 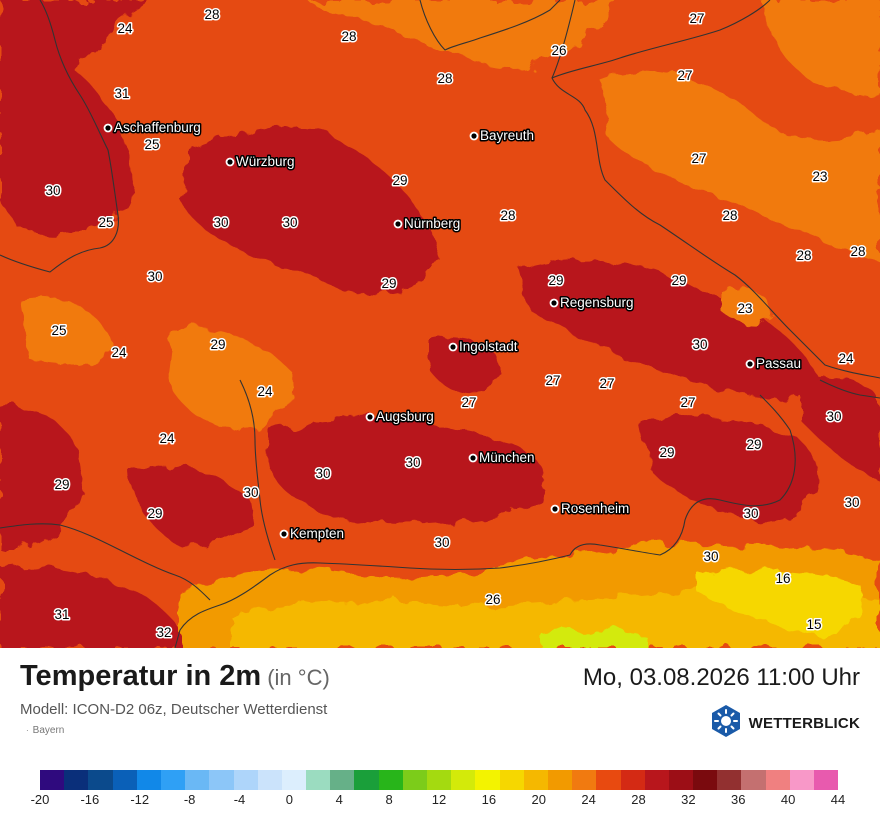 What do you see at coordinates (813, 624) in the screenshot?
I see `temperature-value: 15` at bounding box center [813, 624].